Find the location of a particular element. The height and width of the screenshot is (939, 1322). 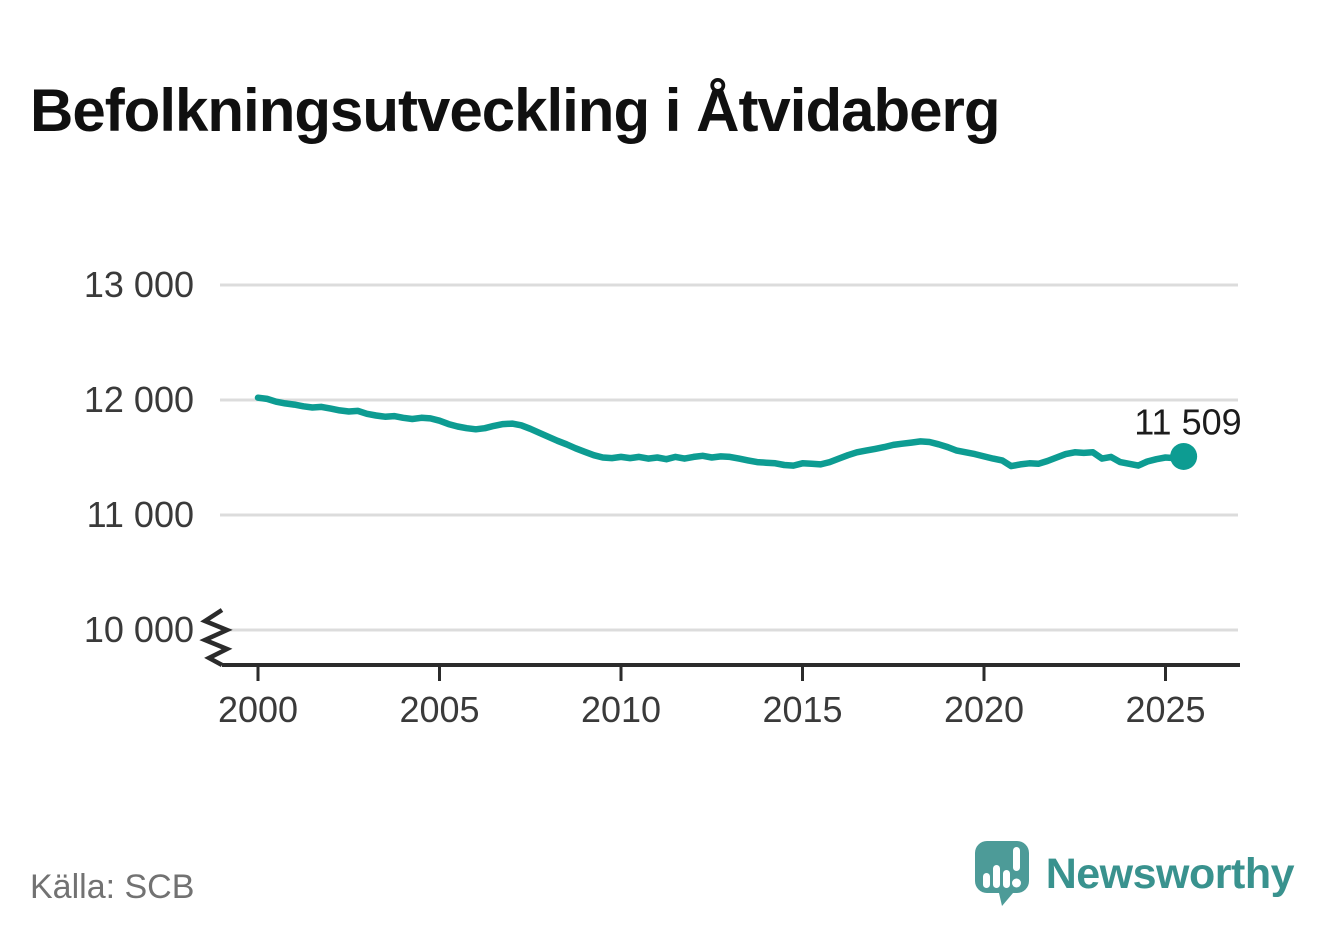

end-point-dot is located at coordinates (1184, 456).